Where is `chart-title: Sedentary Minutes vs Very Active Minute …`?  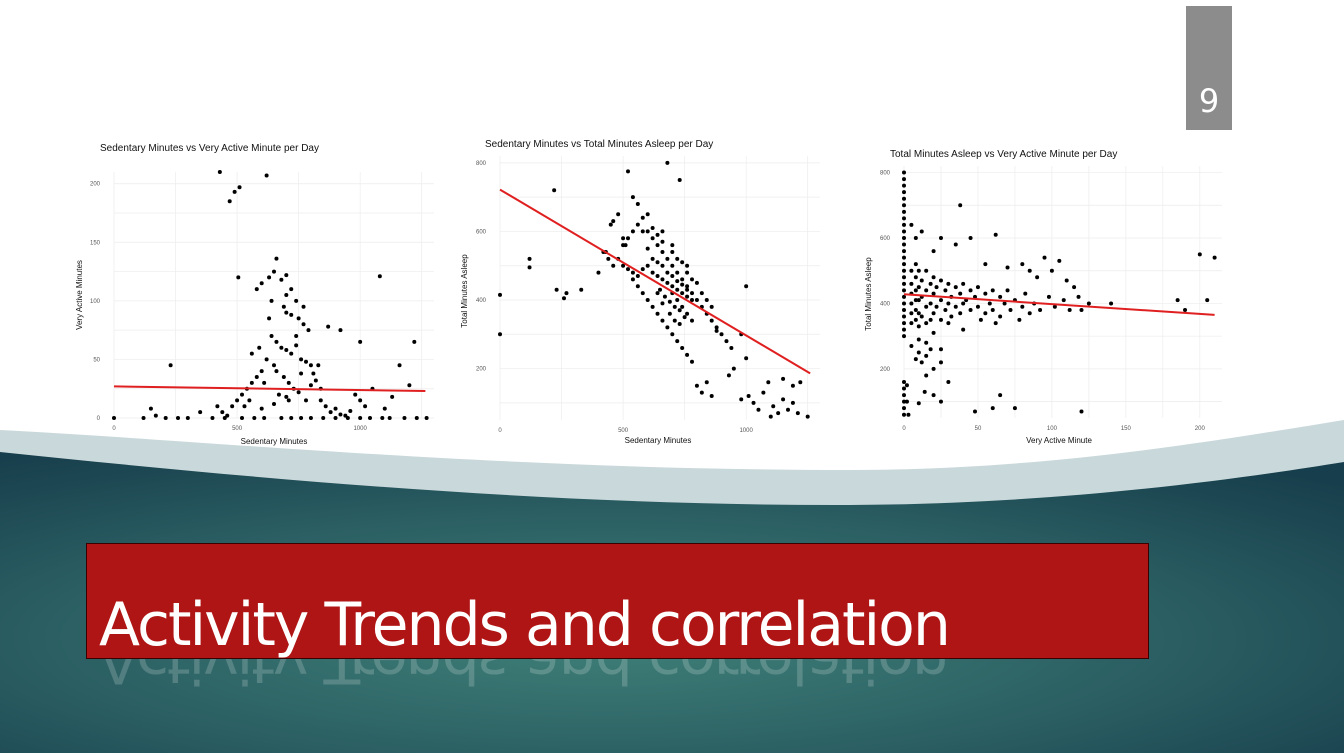 chart-title: Sedentary Minutes vs Very Active Minute … is located at coordinates (209, 148).